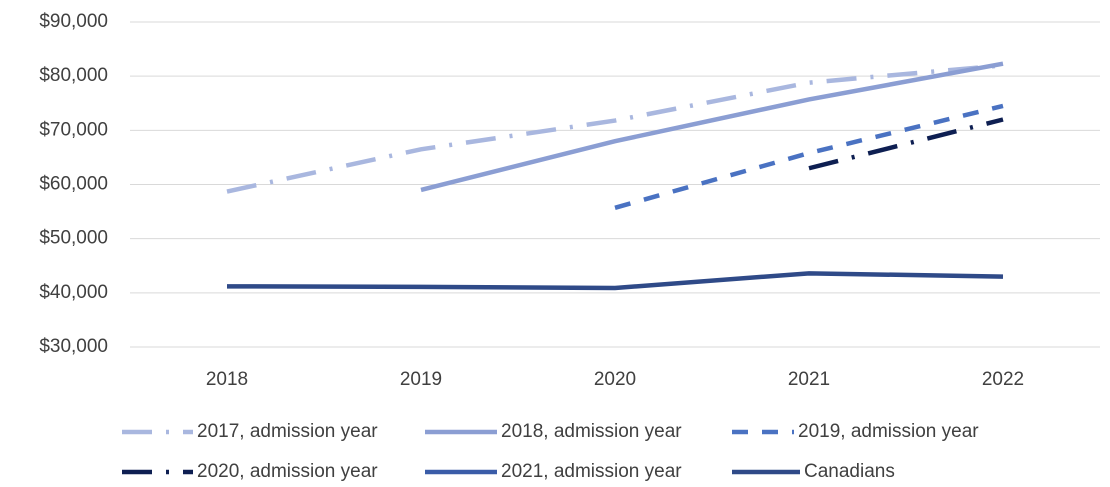 The image size is (1110, 487). What do you see at coordinates (849, 471) in the screenshot?
I see `legend-label: Canadians` at bounding box center [849, 471].